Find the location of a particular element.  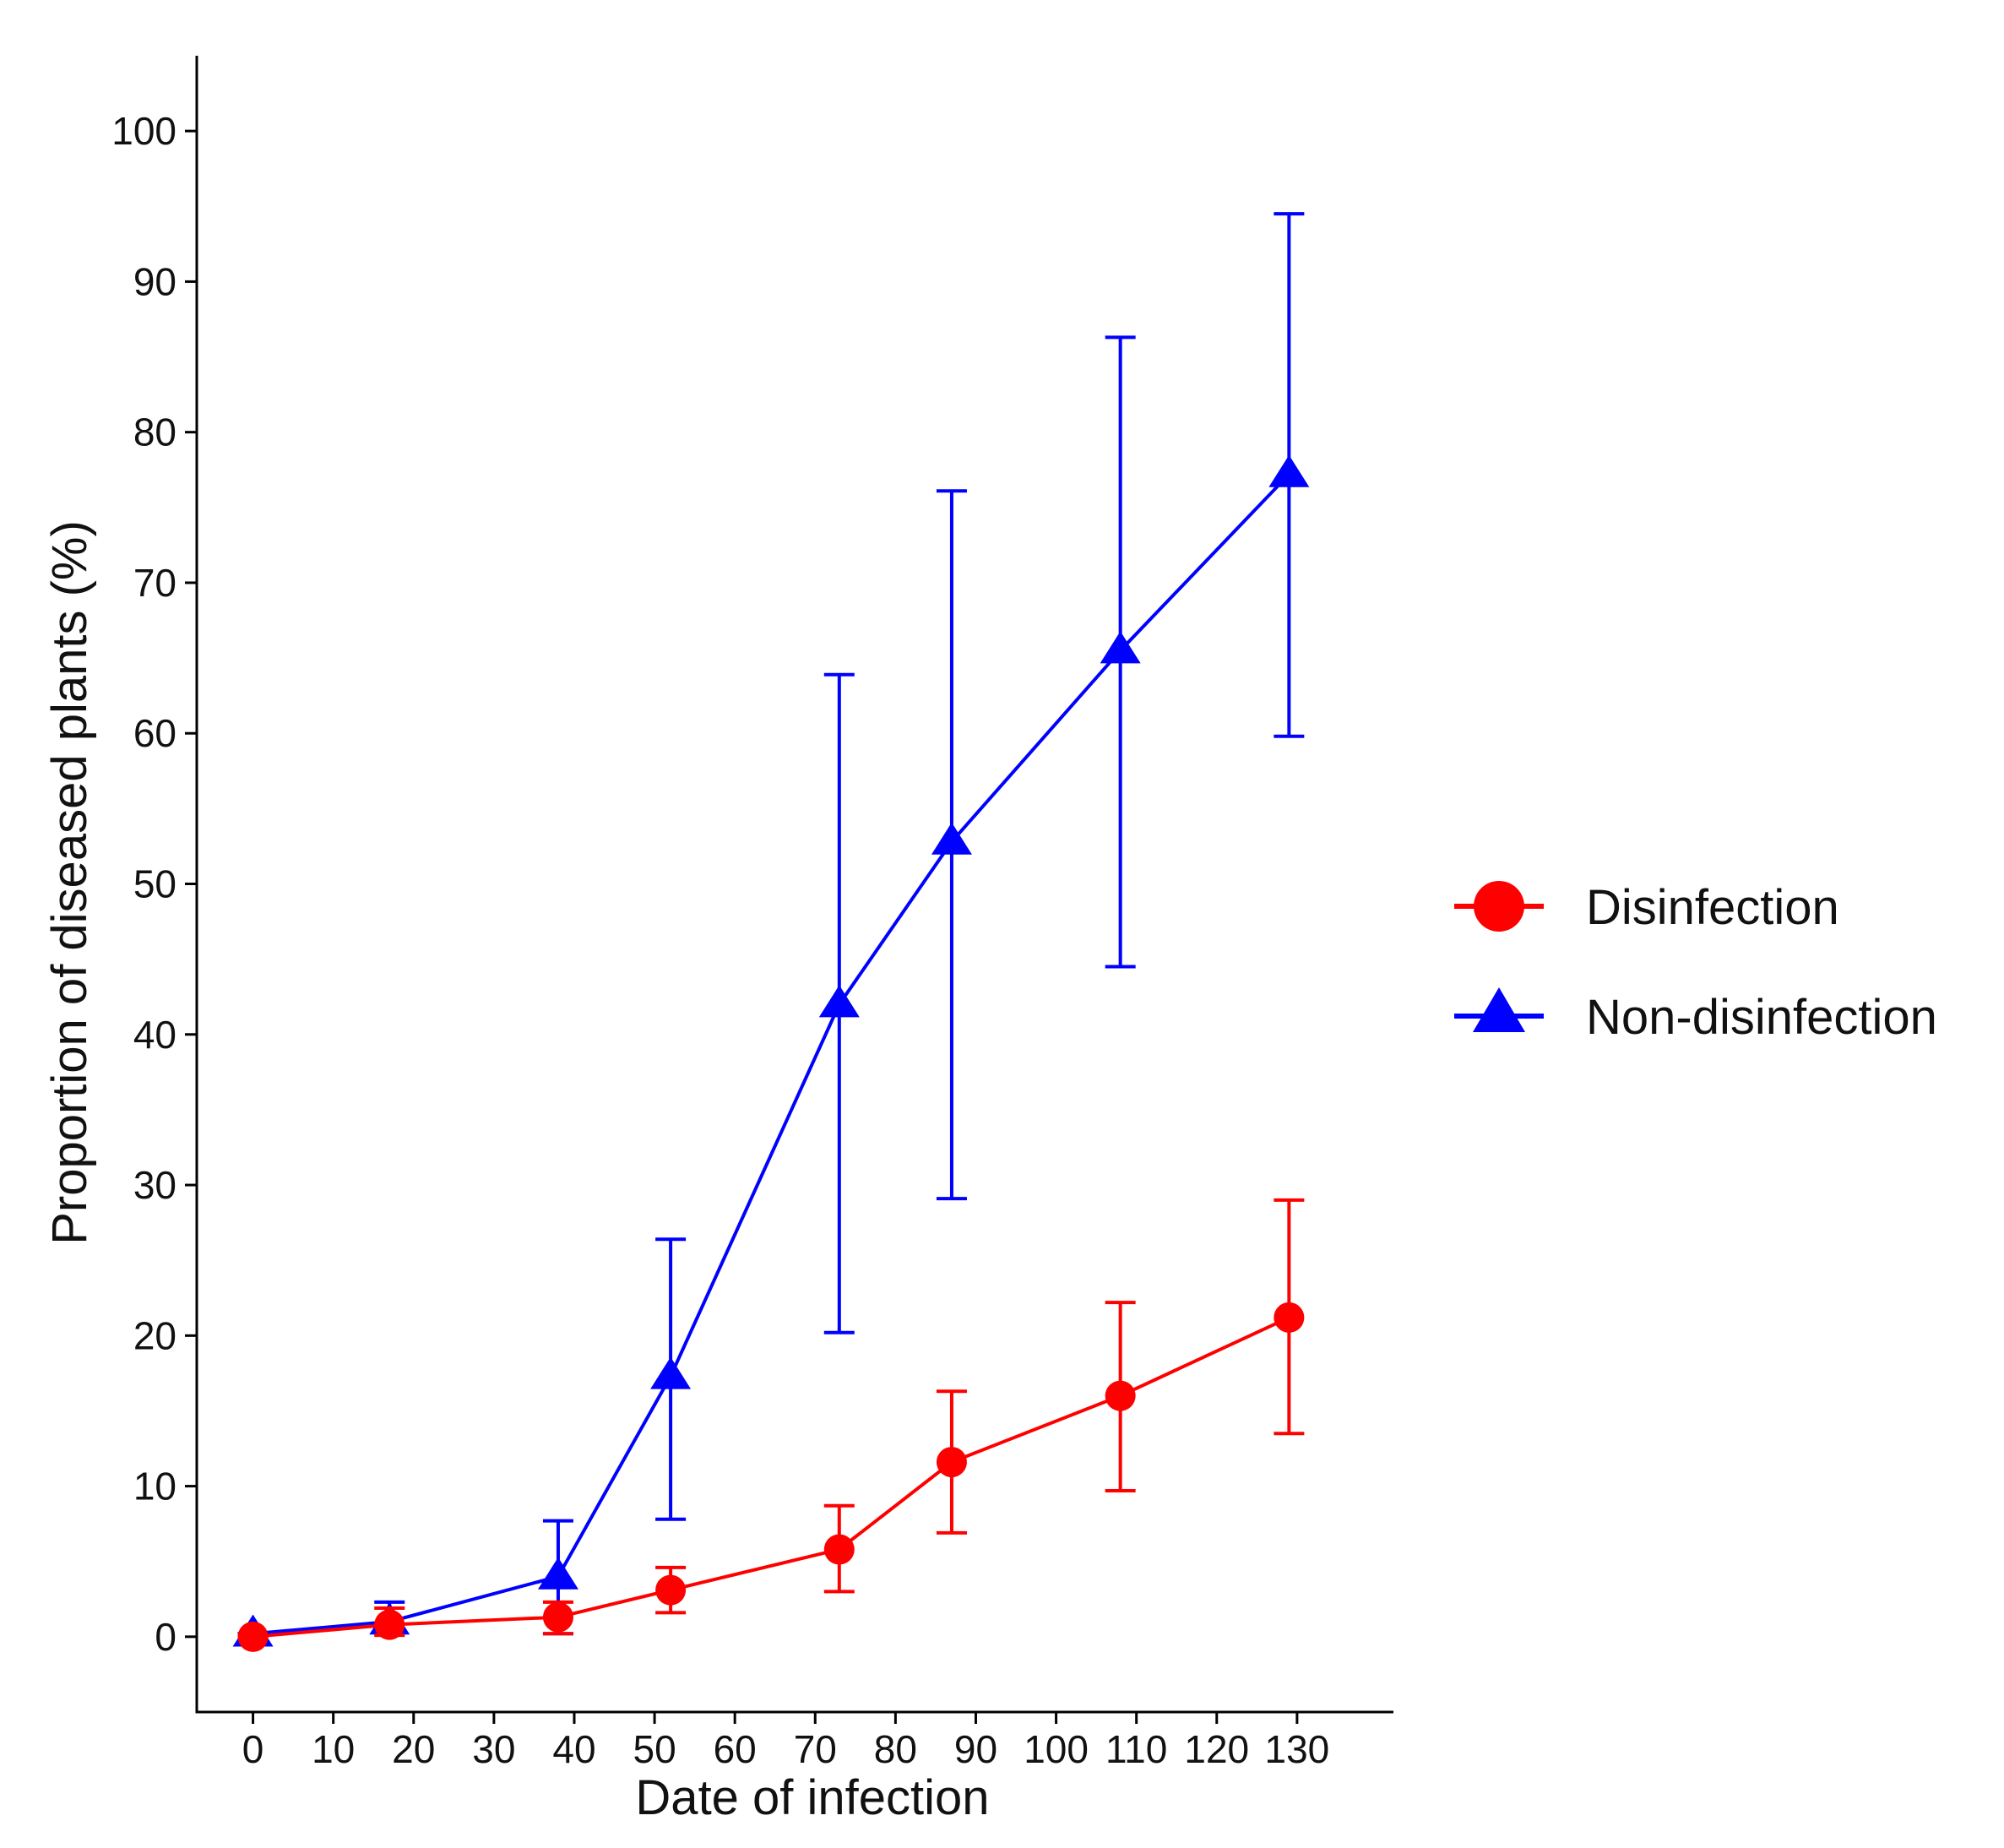

legend-item-non-disinfection: Non-disinfection is located at coordinates (1696, 1016).